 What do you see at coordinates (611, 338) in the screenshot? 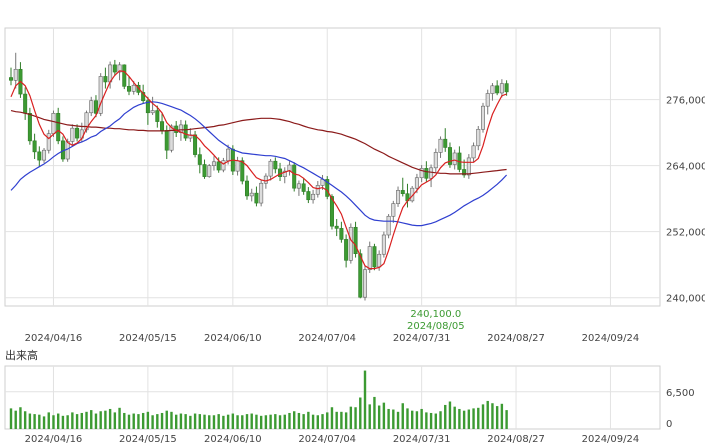
I see `price-date-label: 2024/09/24` at bounding box center [611, 338].